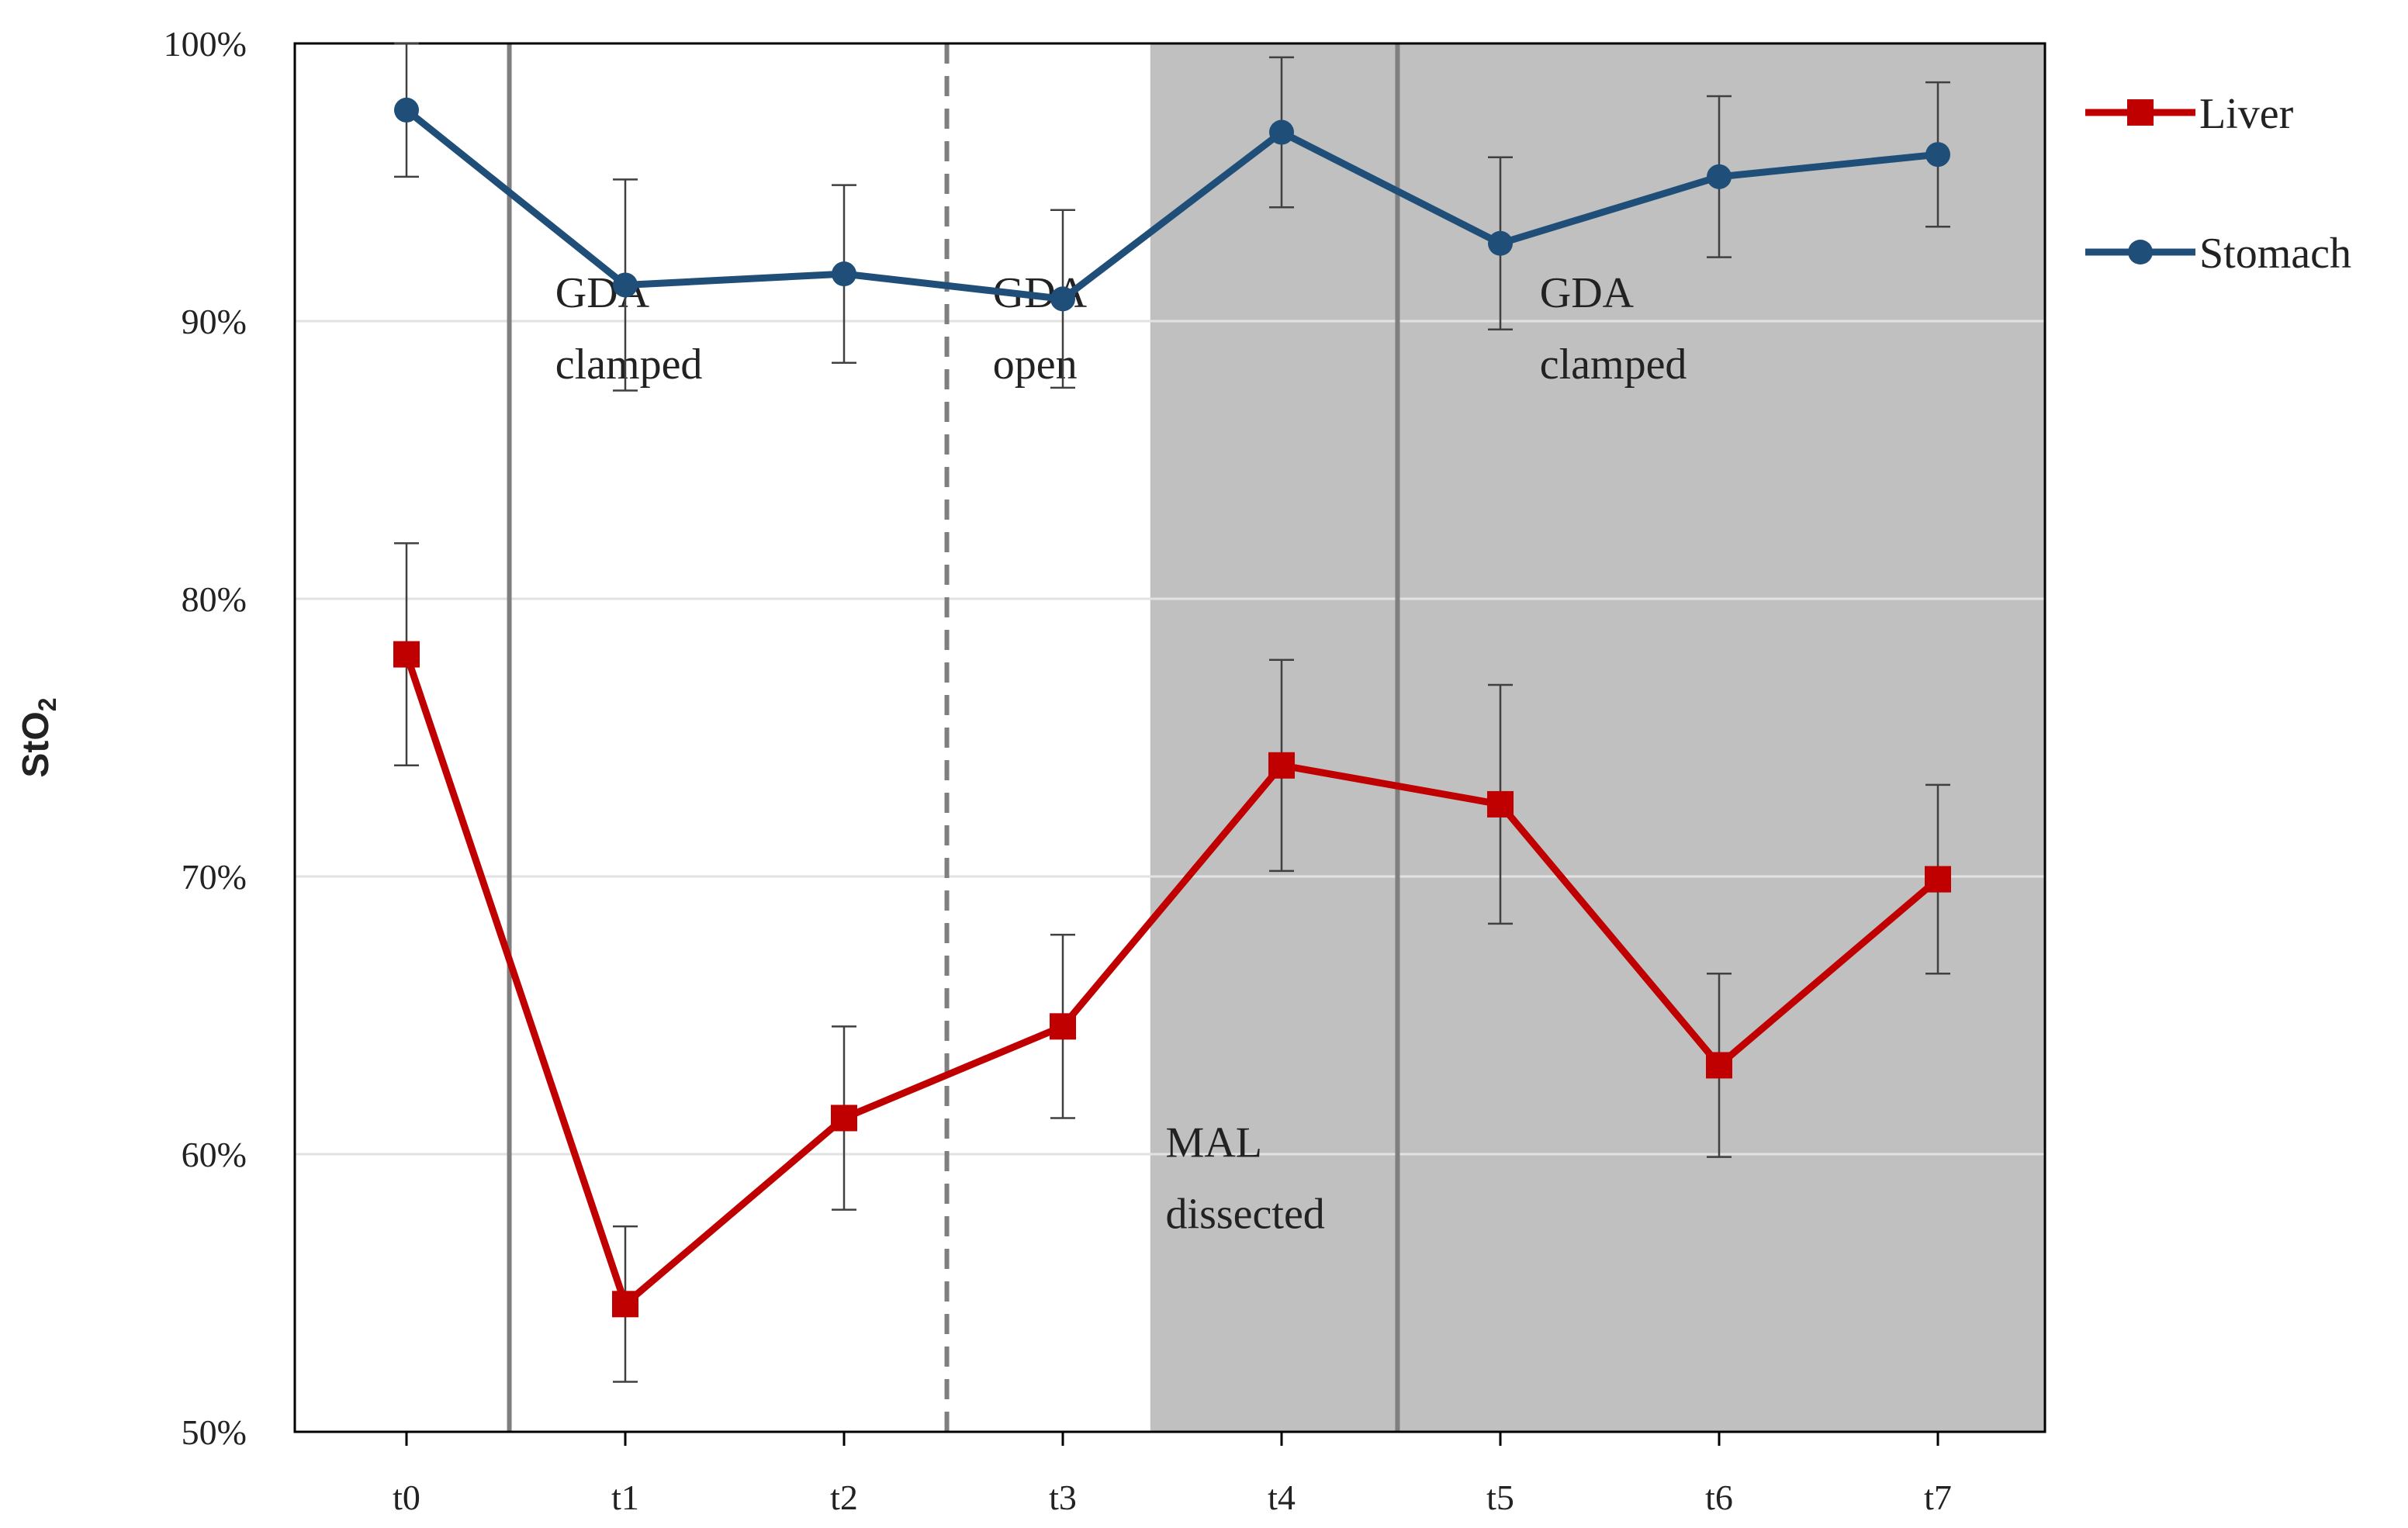 Image resolution: width=2408 pixels, height=1528 pixels. I want to click on annotation-line: dissected, so click(1246, 1215).